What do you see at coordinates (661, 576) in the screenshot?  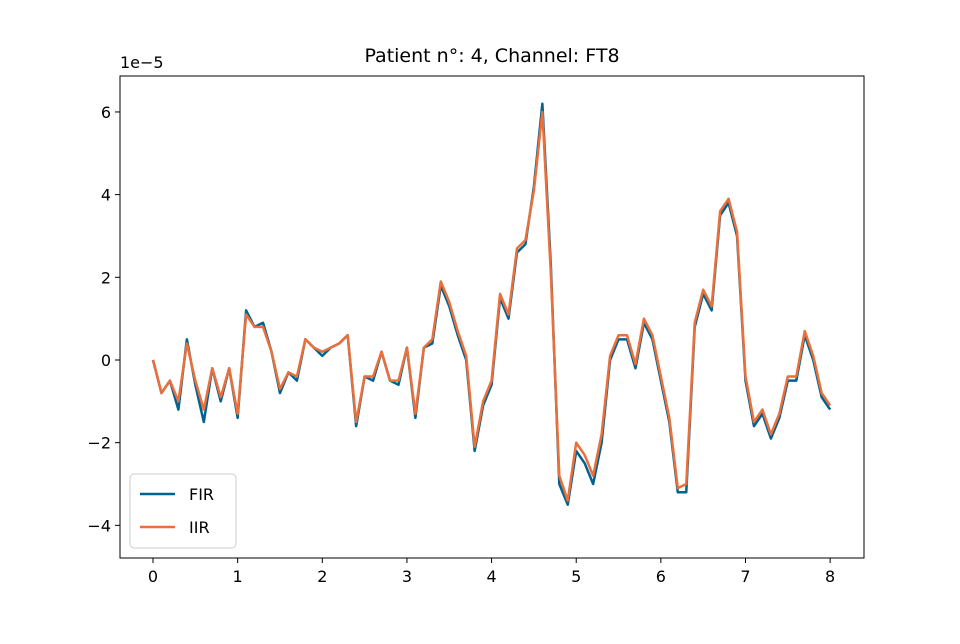 I see `x-tick-label: 6` at bounding box center [661, 576].